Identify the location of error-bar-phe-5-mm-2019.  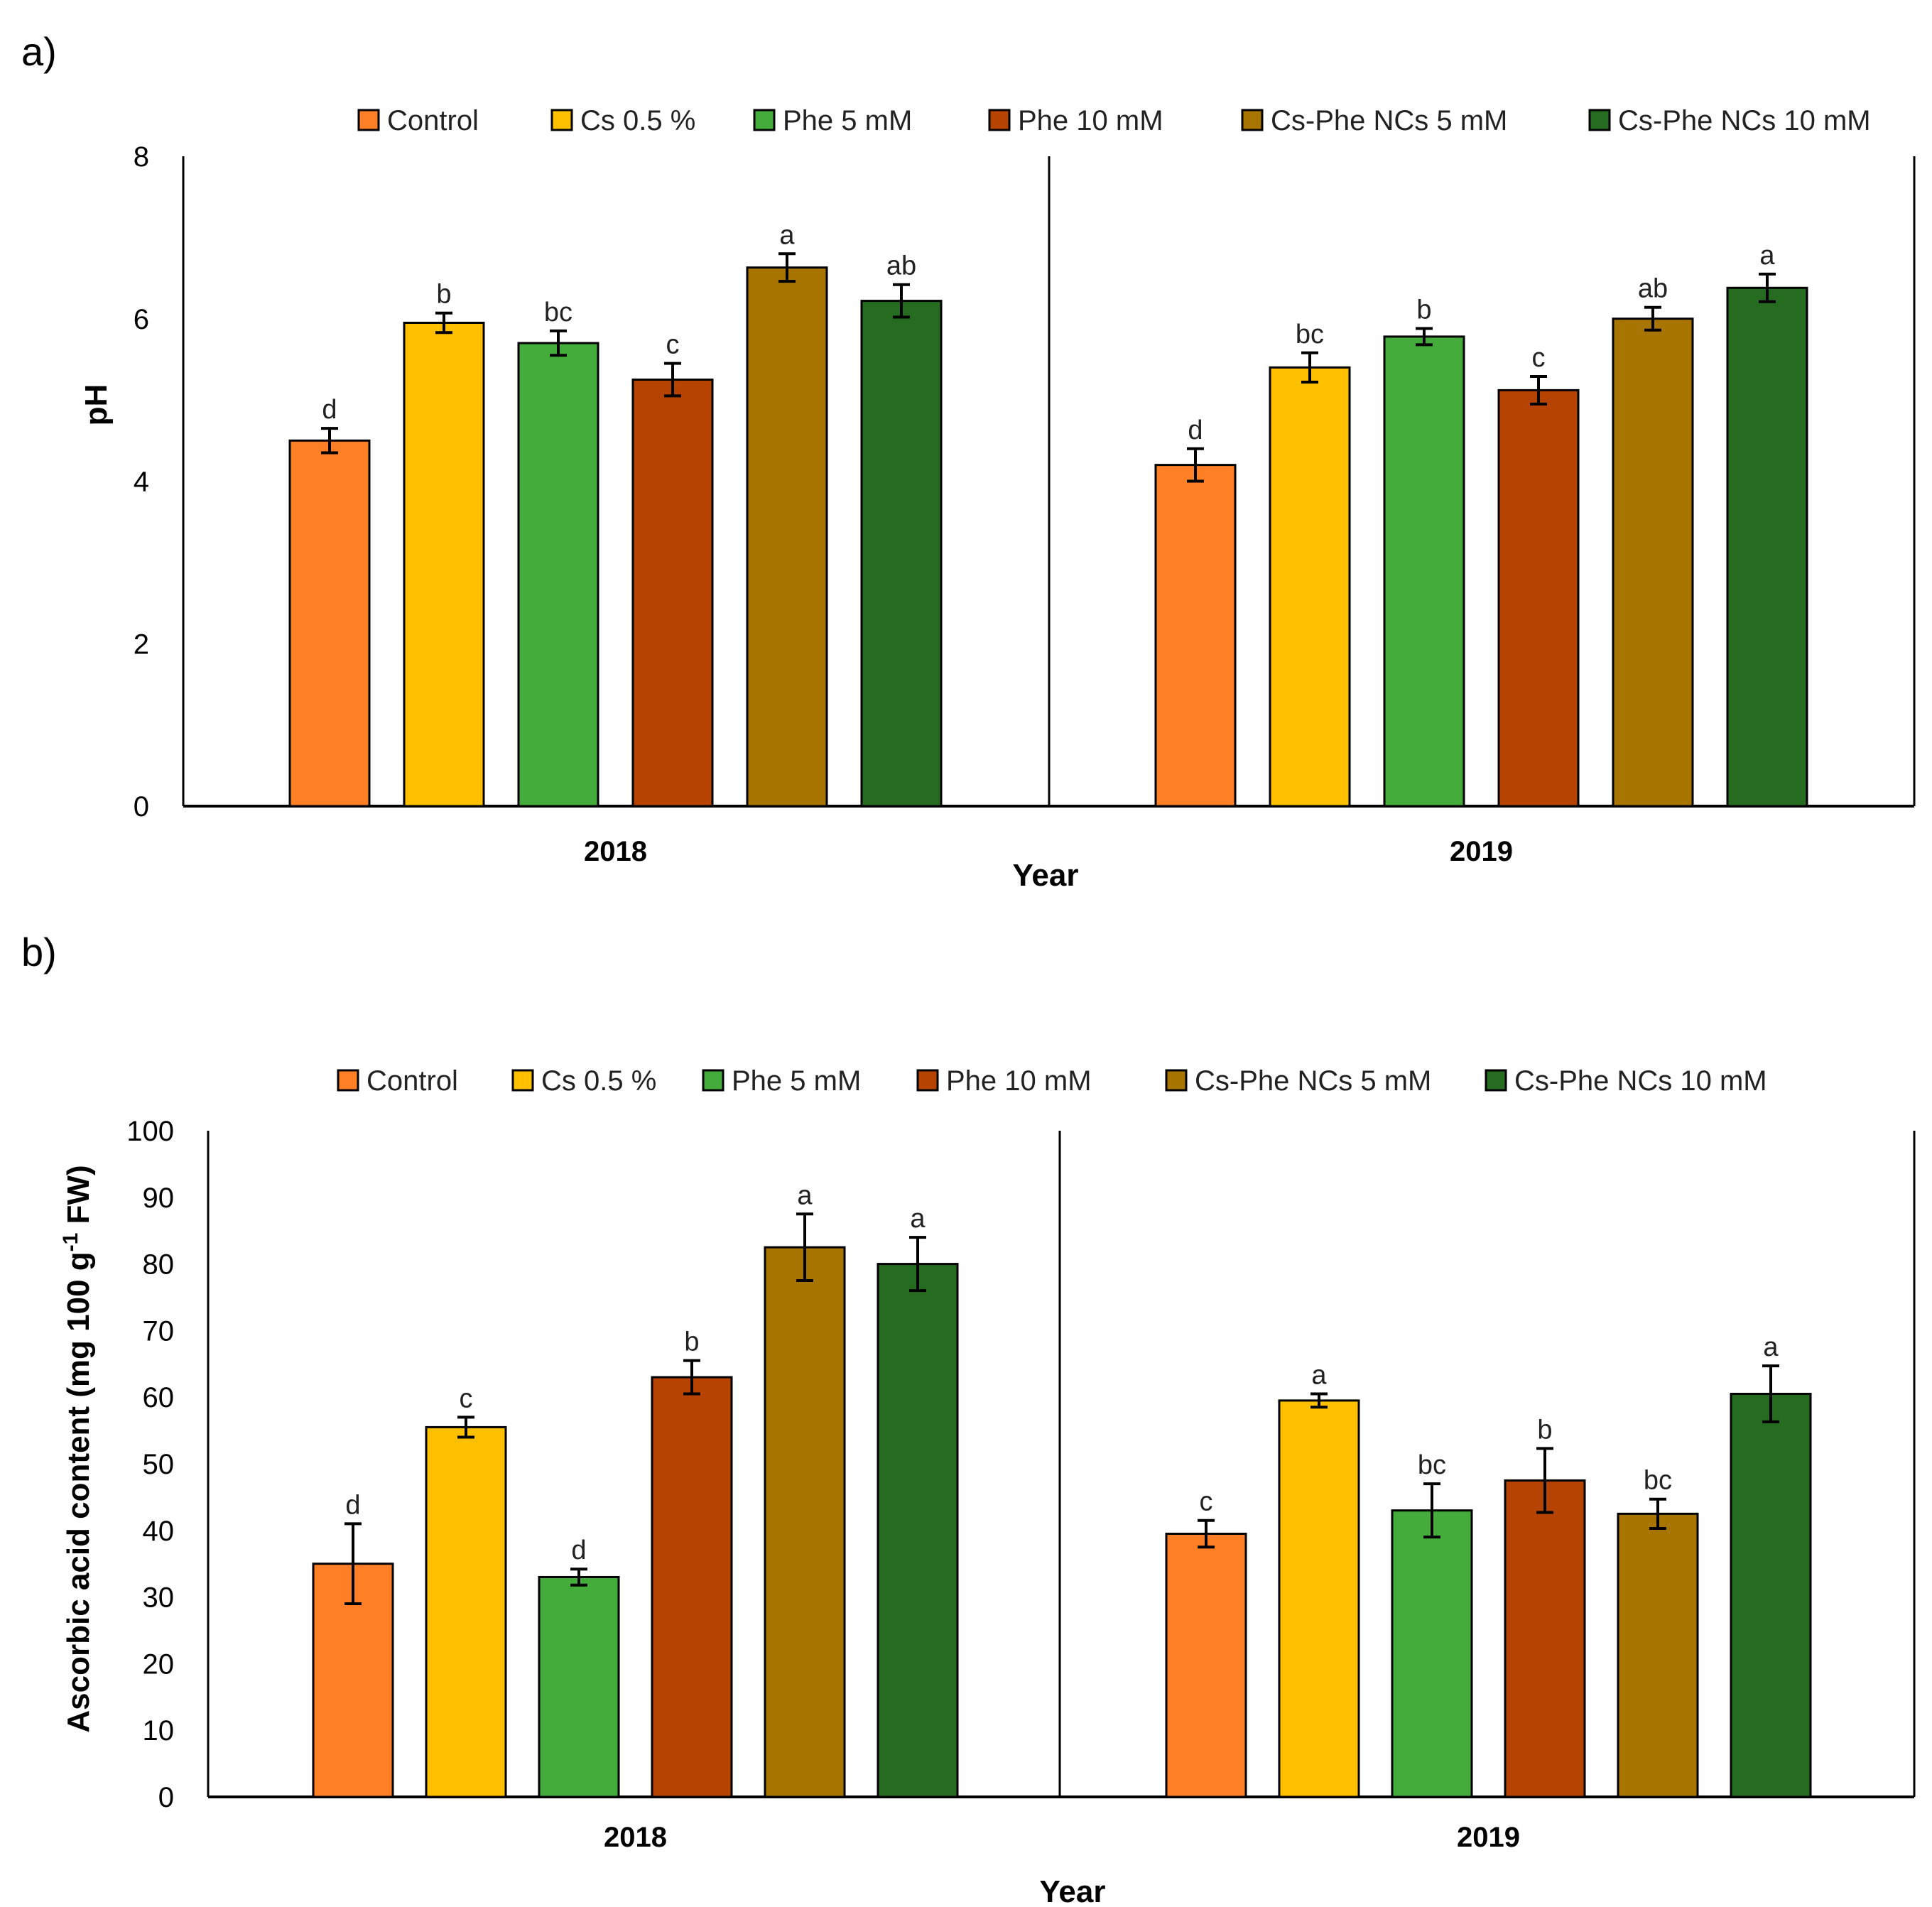
(1431, 1510).